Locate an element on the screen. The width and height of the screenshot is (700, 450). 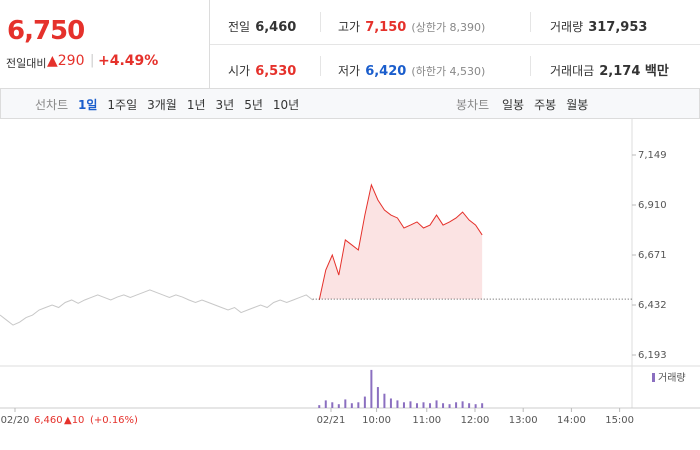
stat-value: 6,420 is located at coordinates (386, 71).